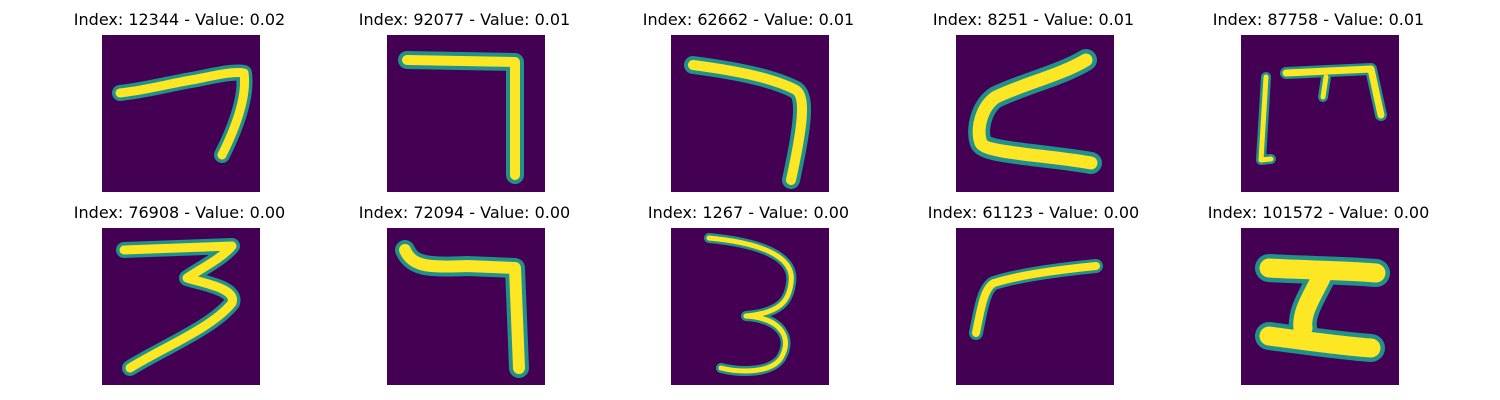 Image resolution: width=1500 pixels, height=400 pixels. I want to click on panel-title: Index: 62662 - Value: 0.01, so click(748, 19).